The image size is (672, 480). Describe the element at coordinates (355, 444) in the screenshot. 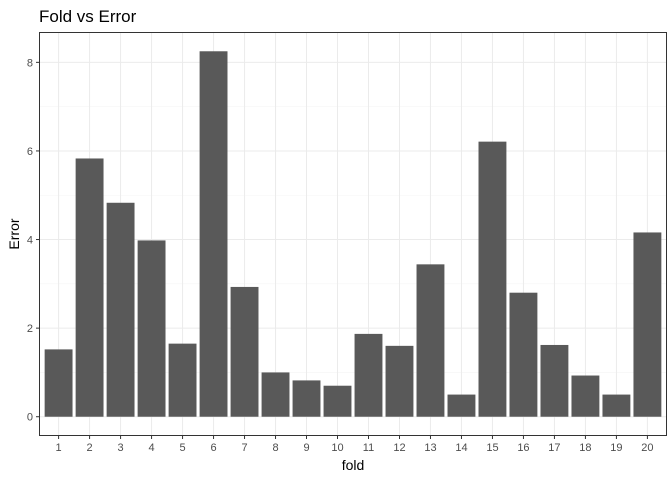

I see `x-axis: 1 2 3 4 5 6 7 8 9 10 11 12 13 14 15 16 17 18 19 20` at that location.